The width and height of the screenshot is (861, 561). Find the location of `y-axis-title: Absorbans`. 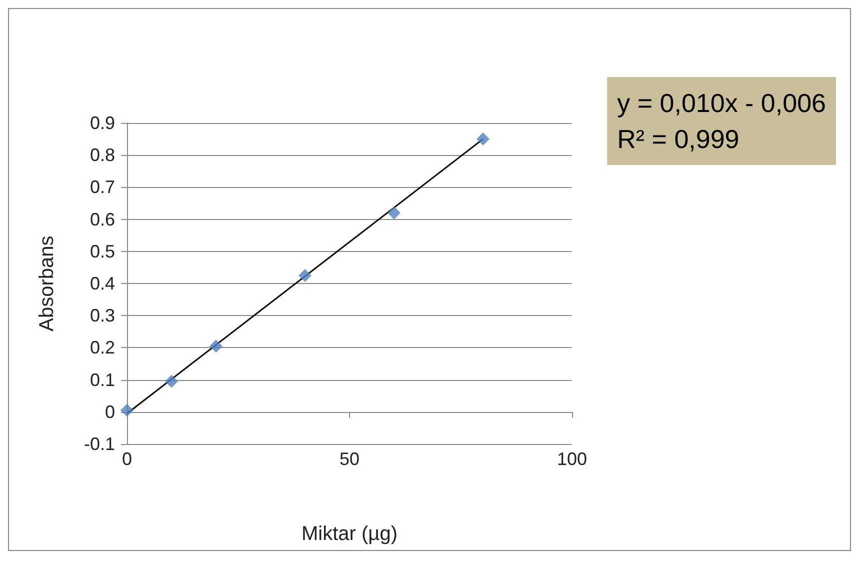

y-axis-title: Absorbans is located at coordinates (47, 284).